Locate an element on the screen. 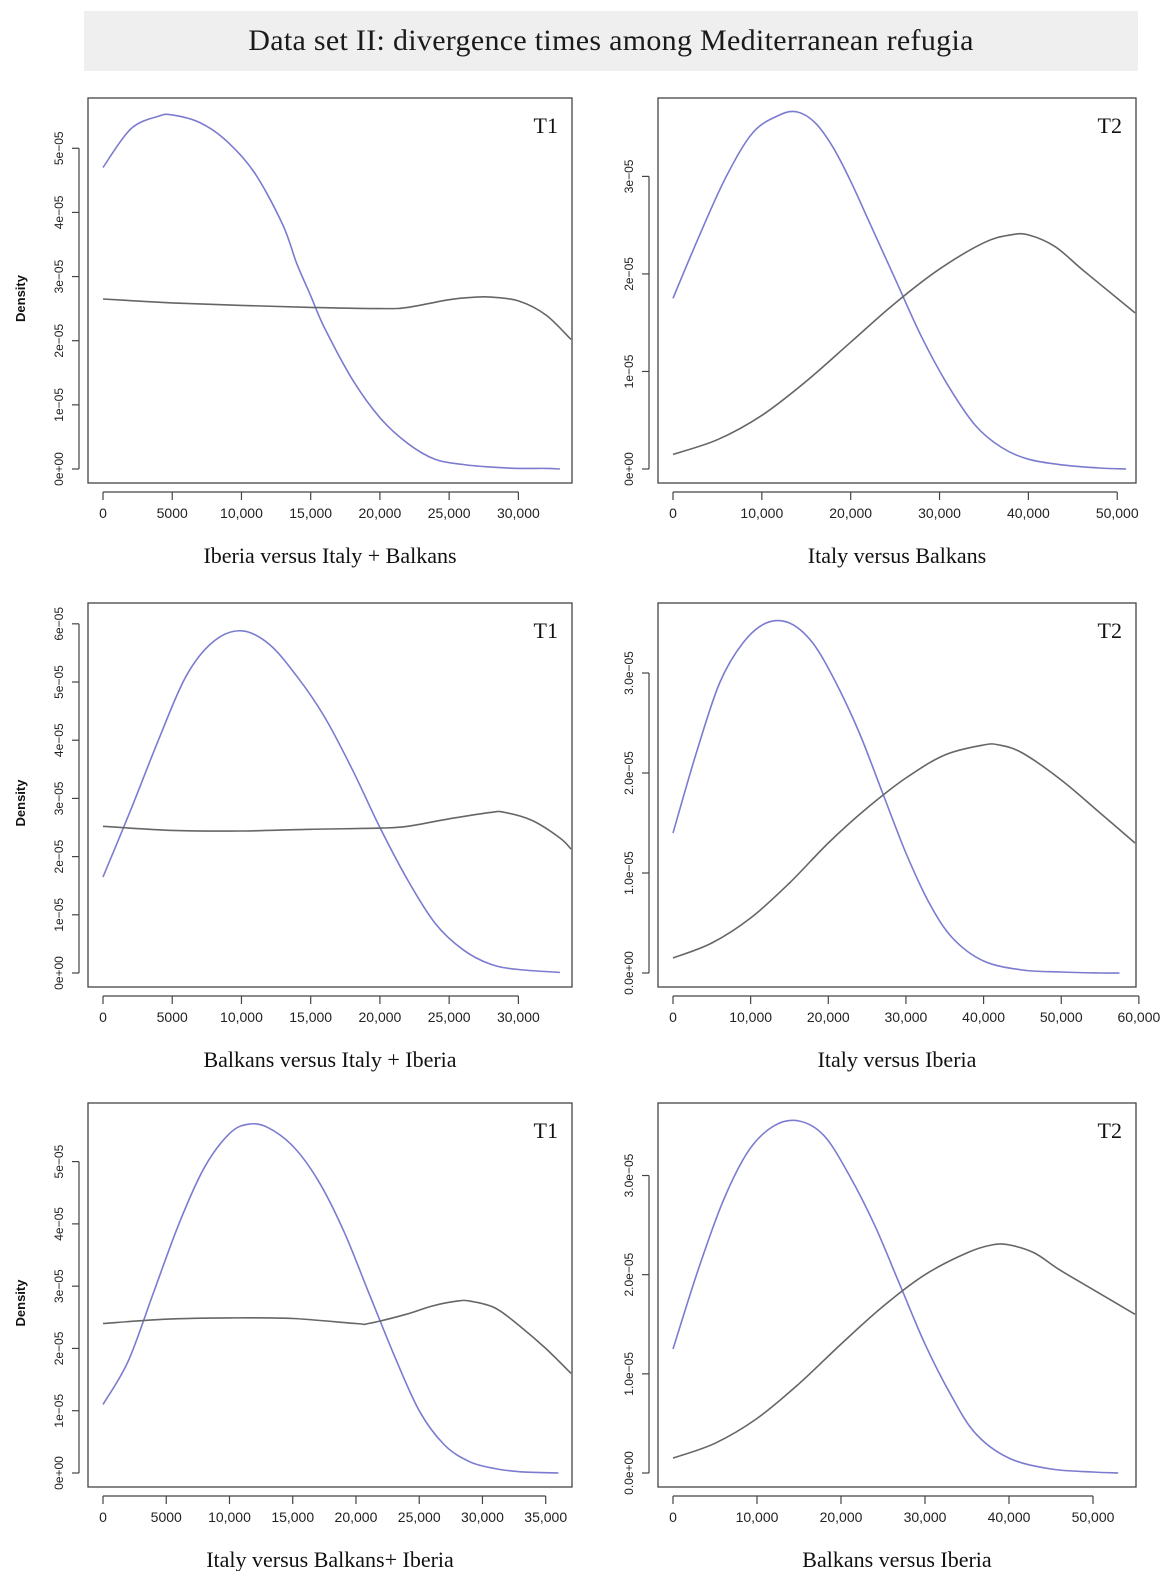 The width and height of the screenshot is (1163, 1571). x-axis-title: Iberia versus Italy + Balkans is located at coordinates (329, 555).